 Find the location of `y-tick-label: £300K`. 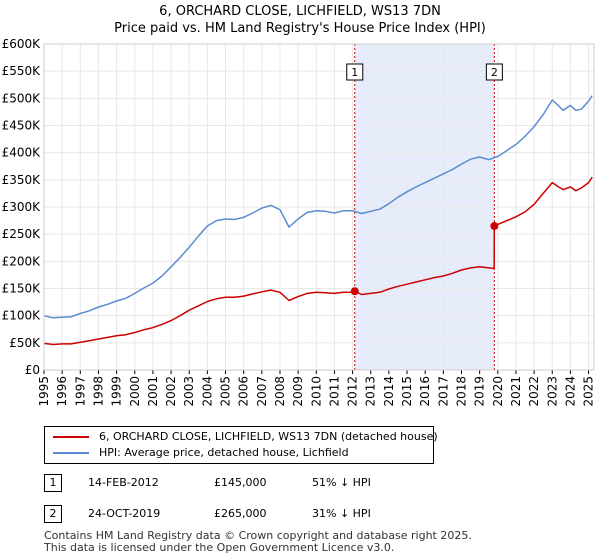

y-tick-label: £300K is located at coordinates (22, 207).